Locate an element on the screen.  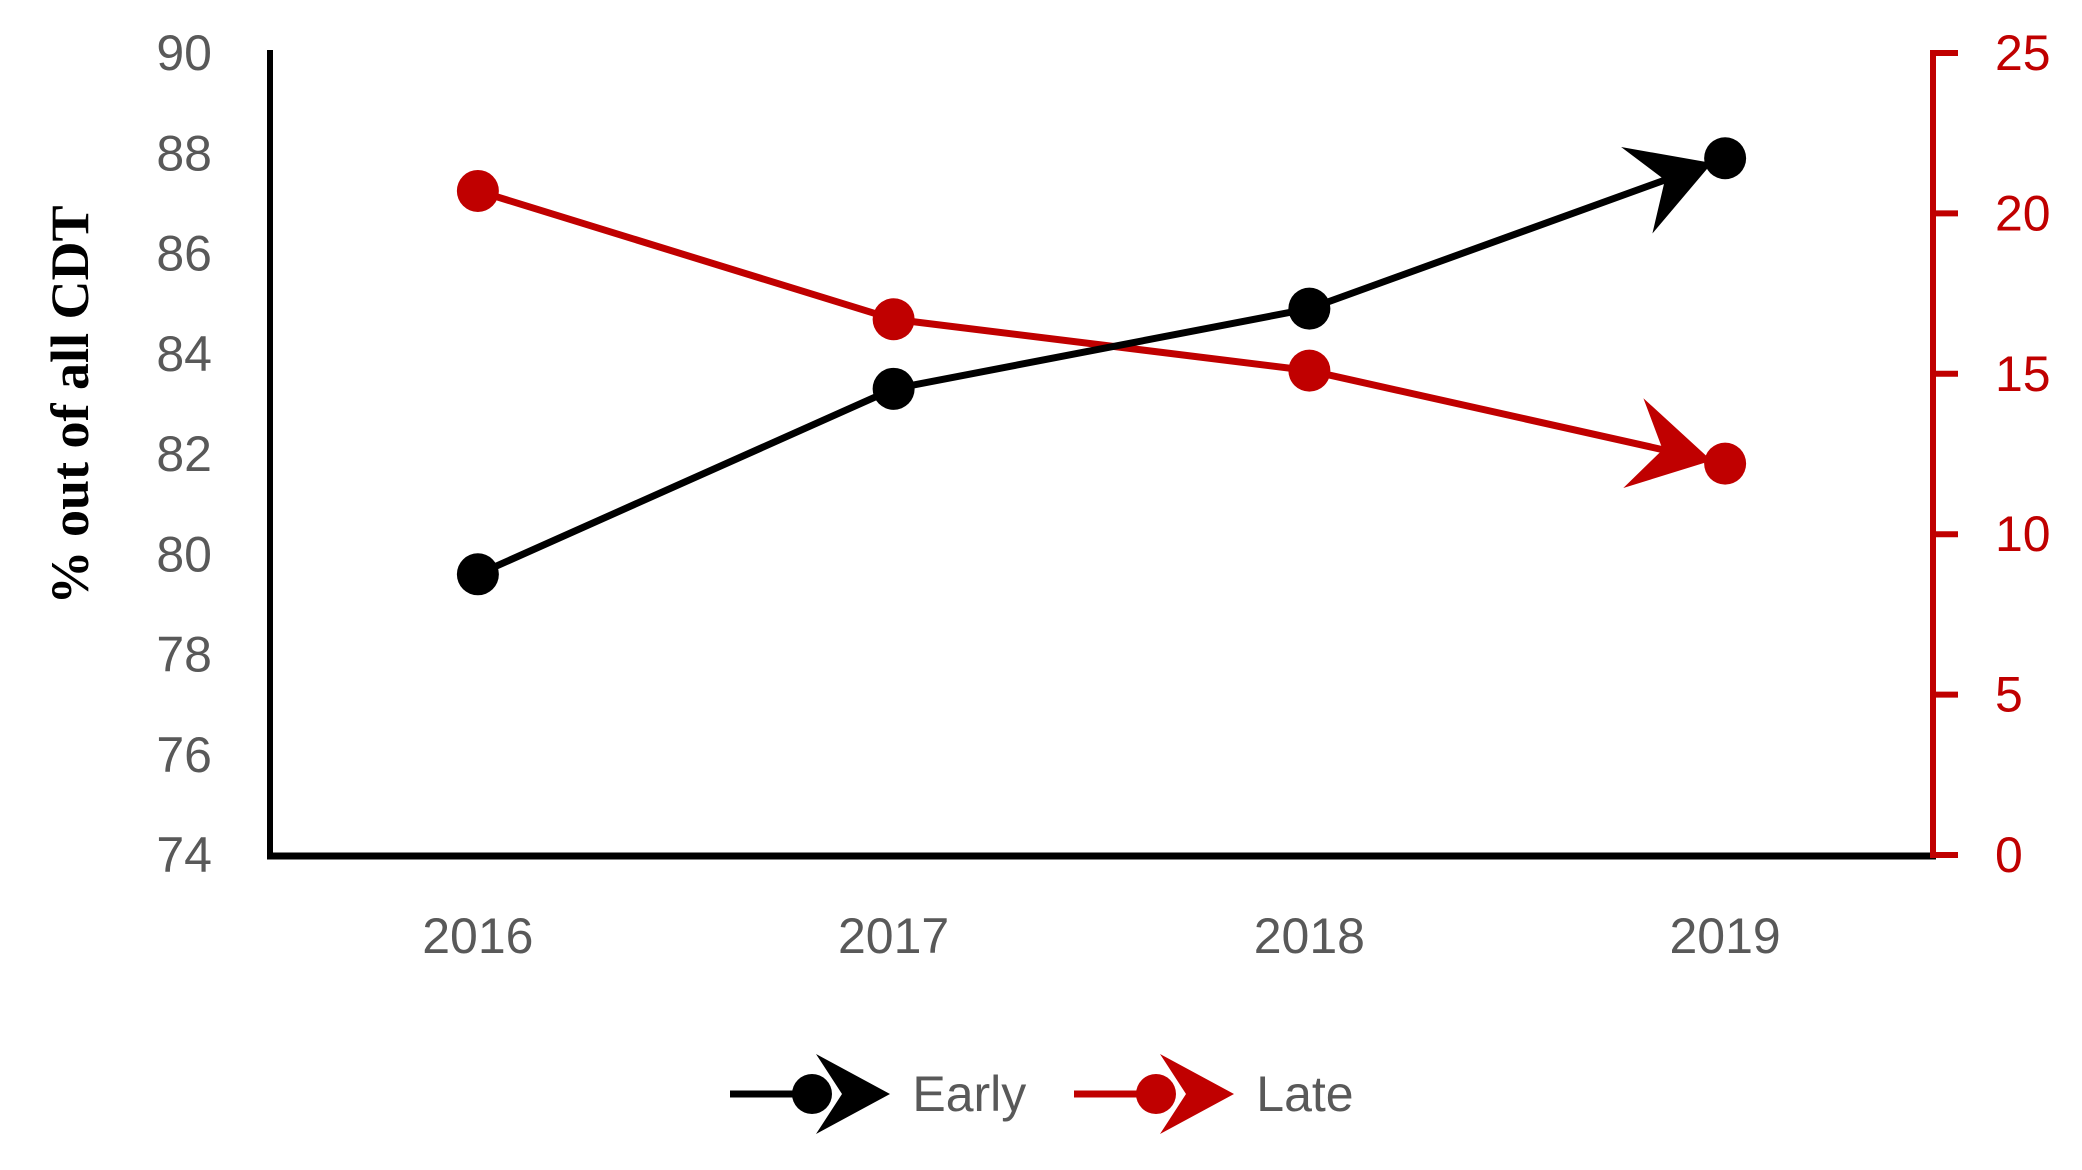
x-axis-tick-label: 2017 is located at coordinates (893, 936).